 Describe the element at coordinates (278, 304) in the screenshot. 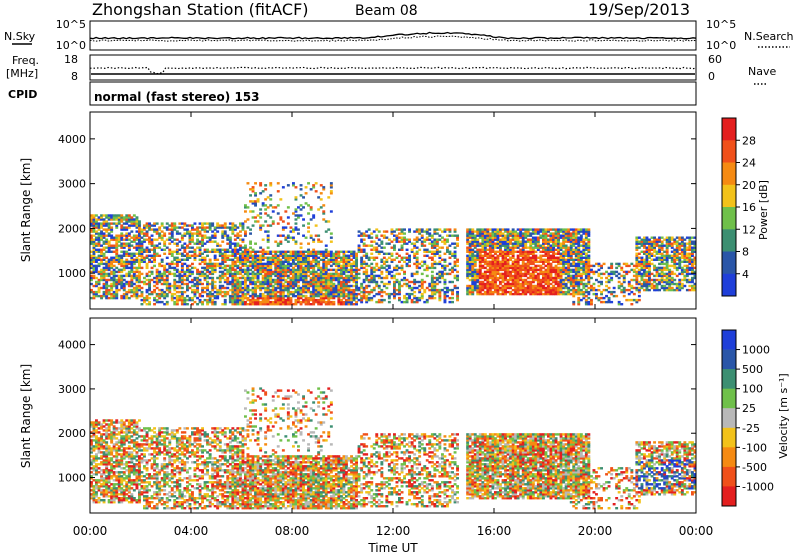

I see `heatmap-cell-power-1939` at that location.